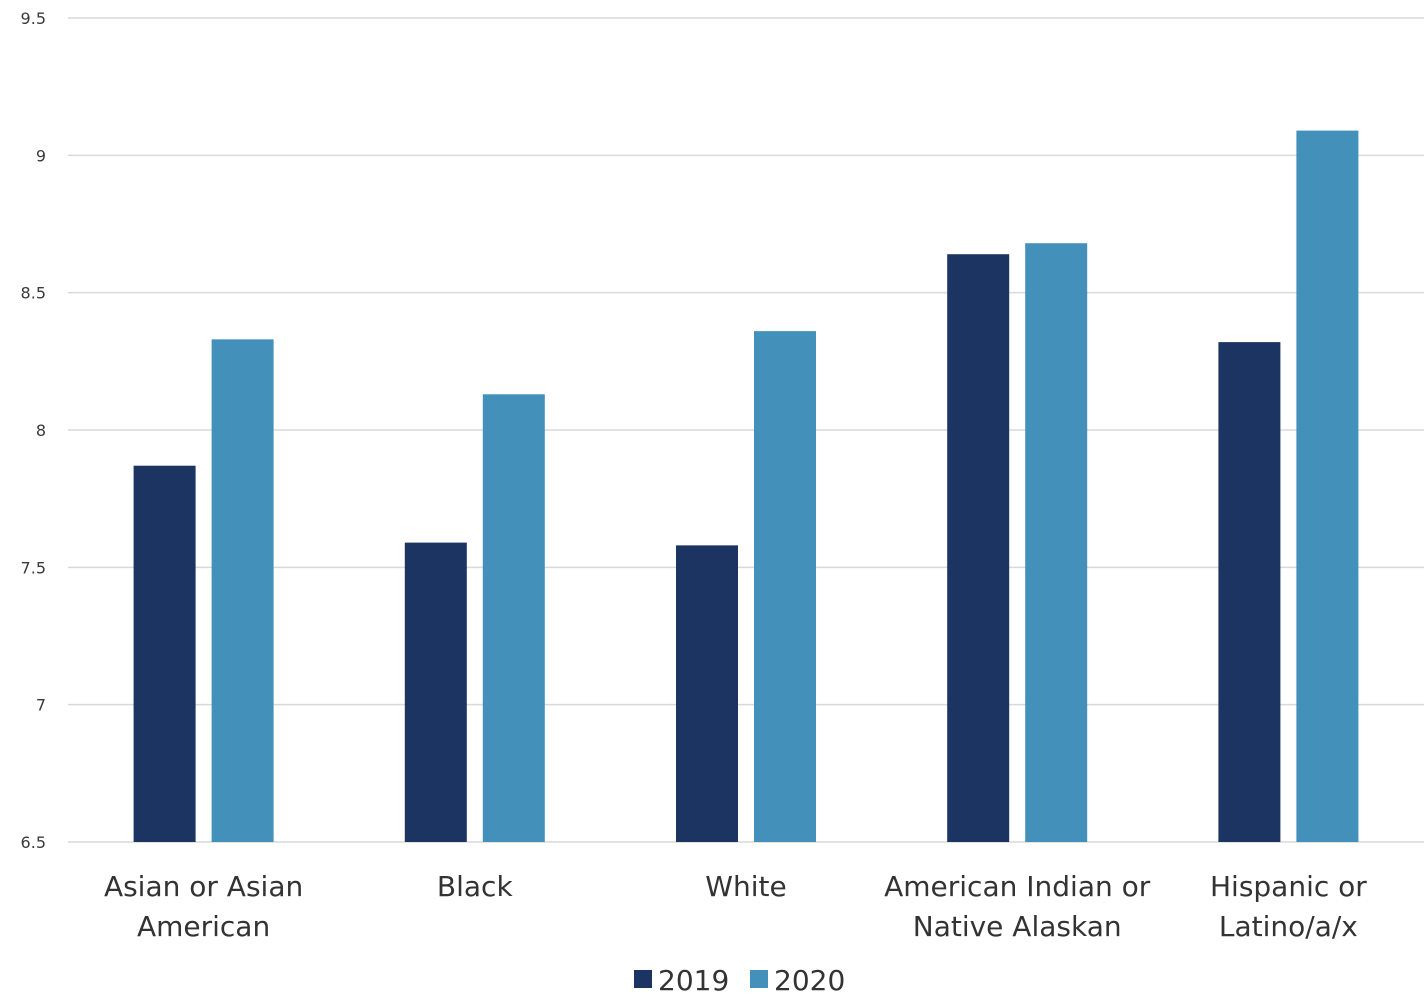  What do you see at coordinates (203, 886) in the screenshot?
I see `x-category-label: Asian or Asian` at bounding box center [203, 886].